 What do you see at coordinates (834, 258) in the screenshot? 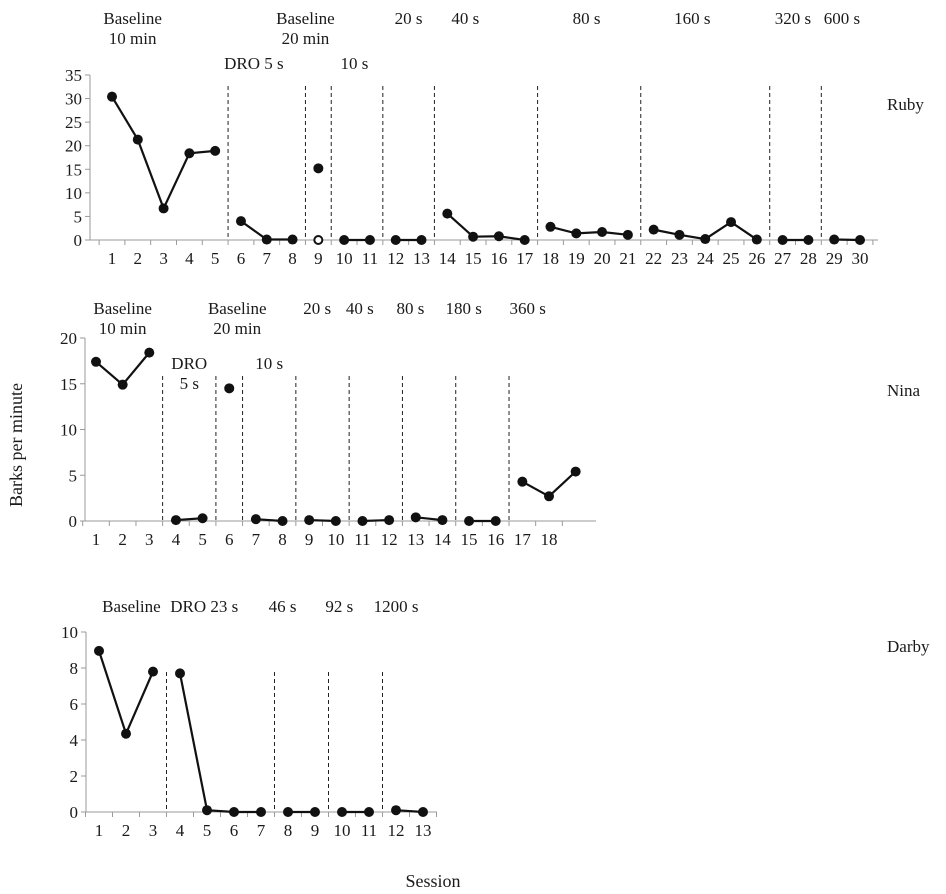
I see `x-tick-label: 29` at bounding box center [834, 258].